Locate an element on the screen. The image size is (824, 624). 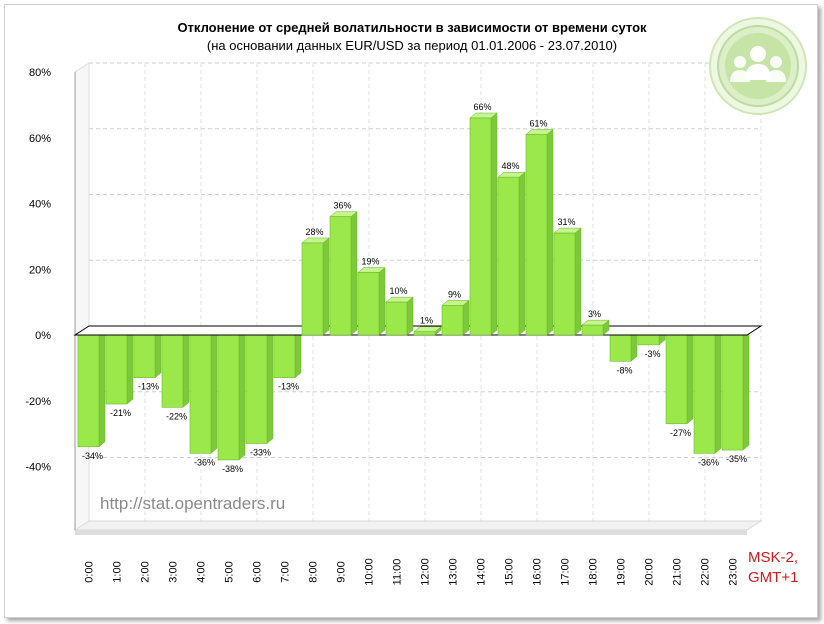
x-tick-label: 9:00 is located at coordinates (342, 571).